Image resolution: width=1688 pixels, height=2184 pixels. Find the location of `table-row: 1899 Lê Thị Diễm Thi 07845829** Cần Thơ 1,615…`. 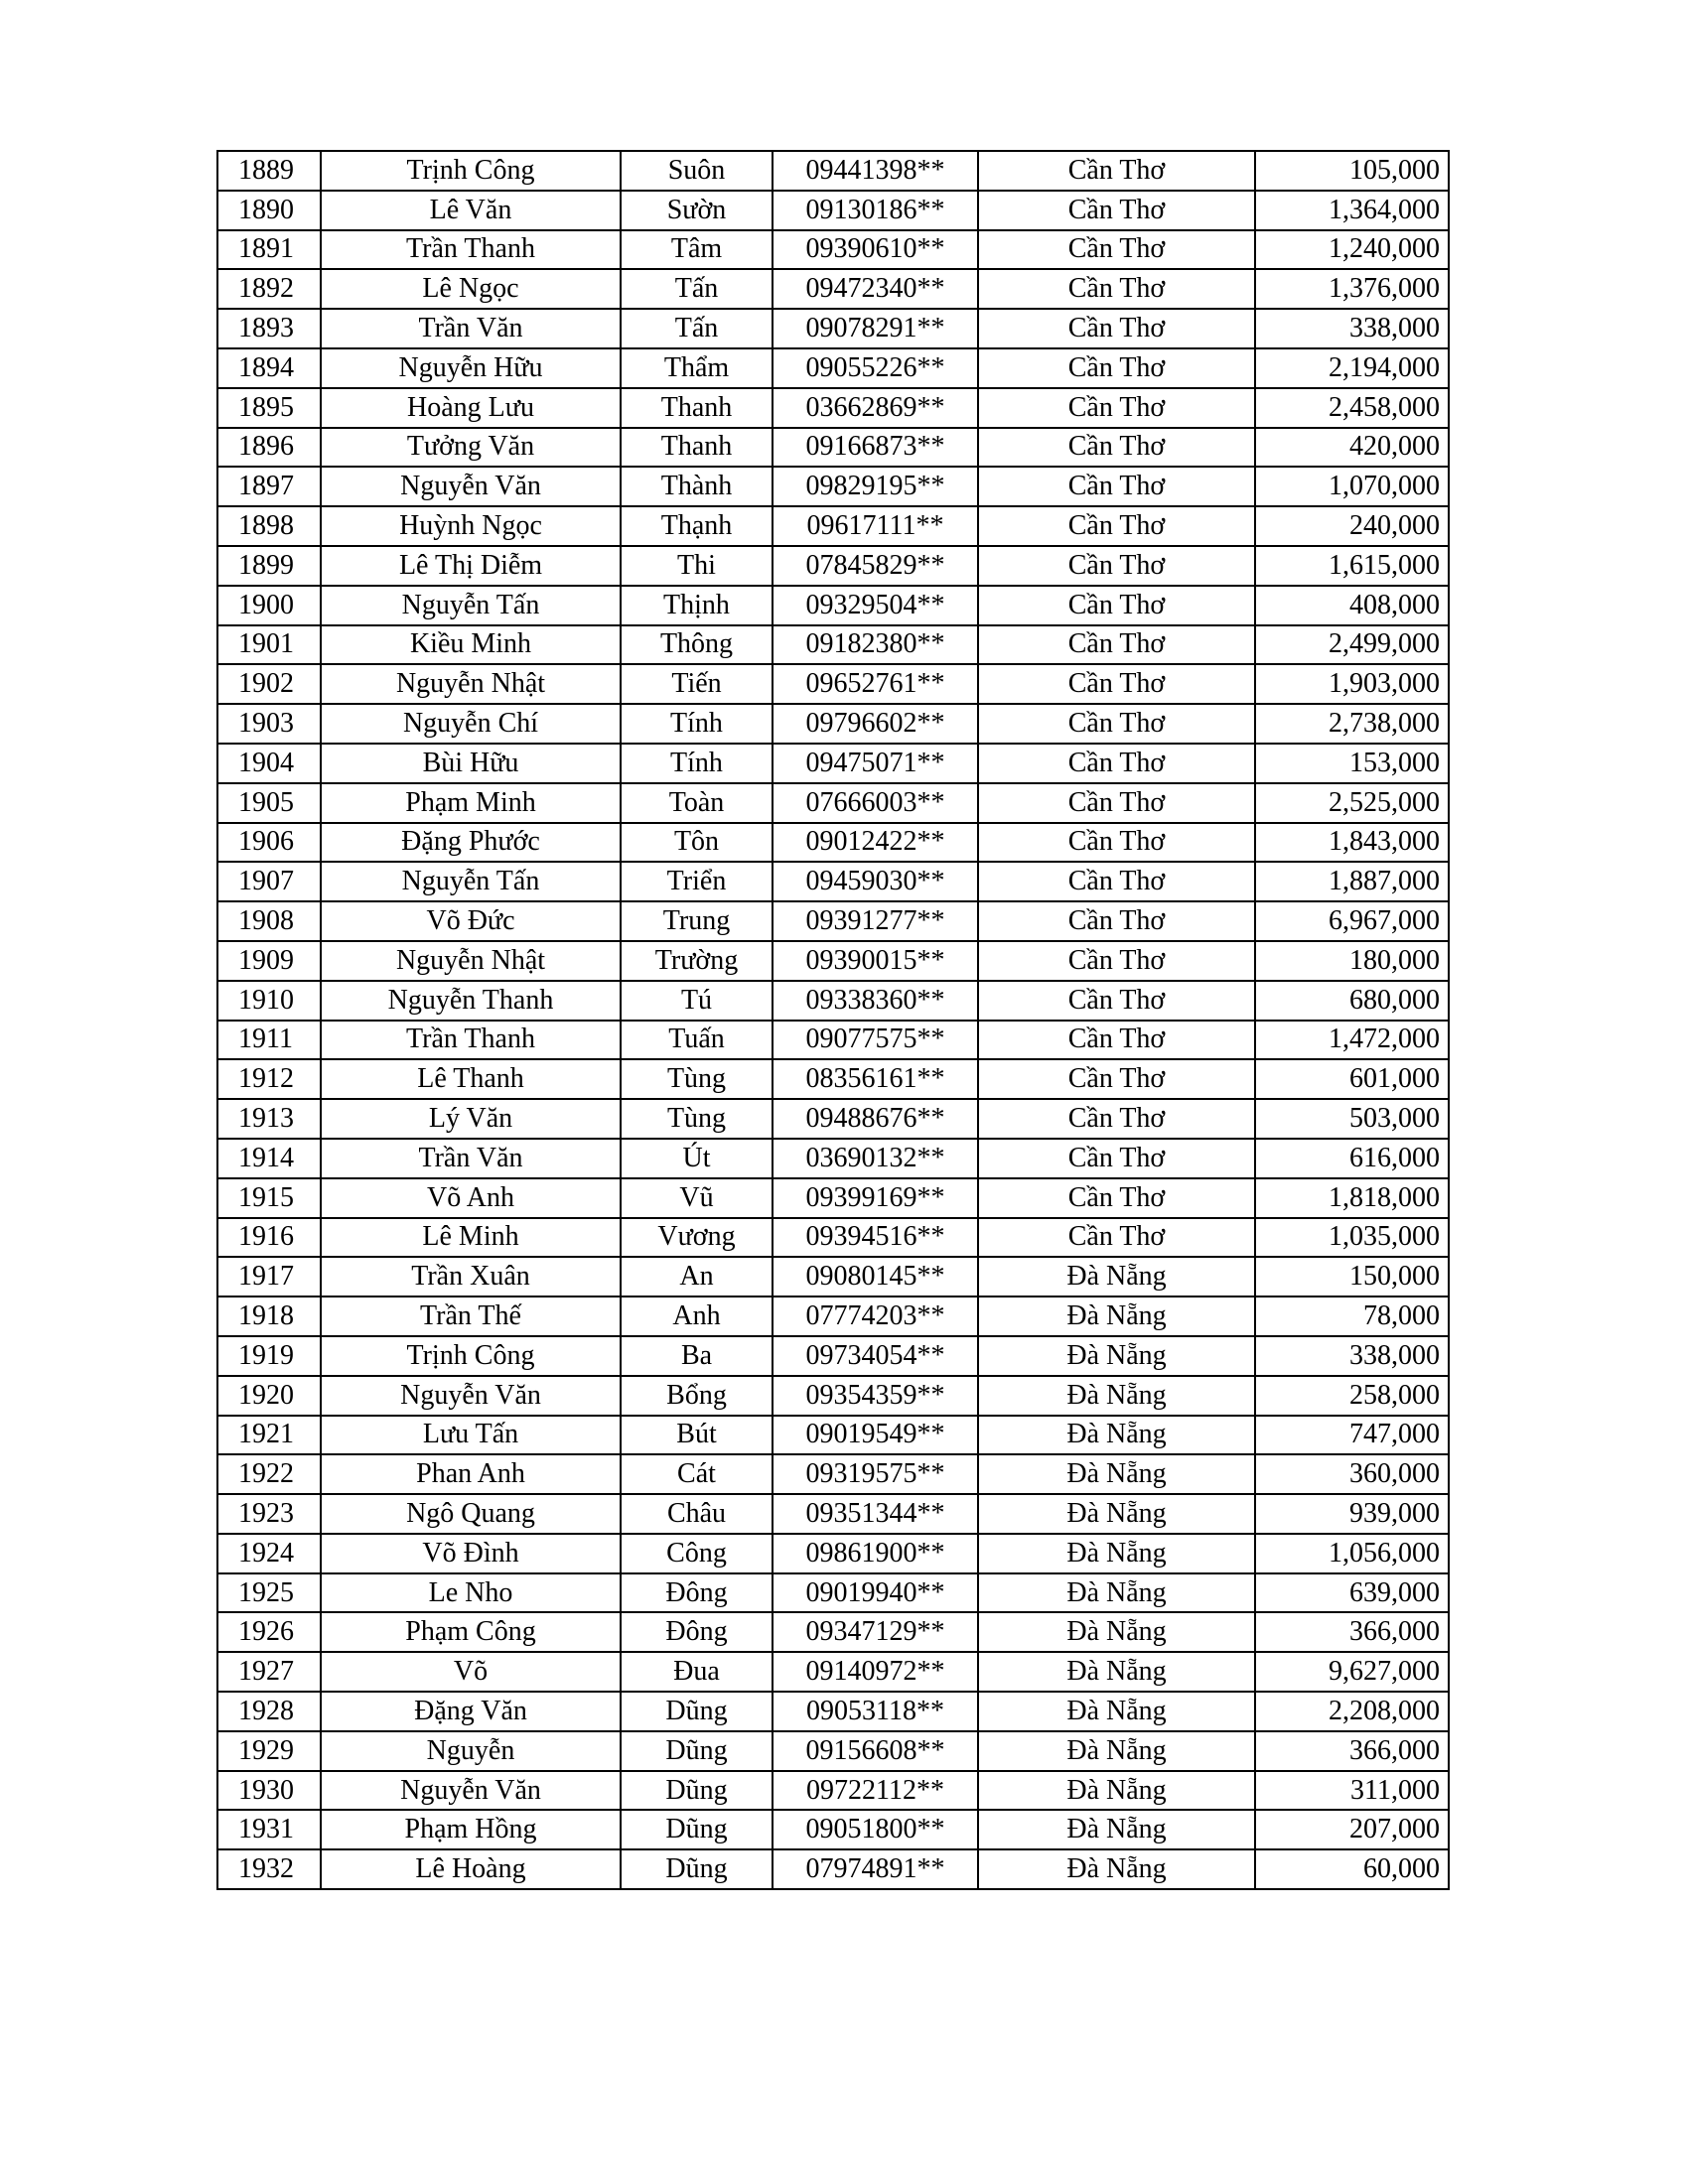

table-row: 1899 Lê Thị Diễm Thi 07845829** Cần Thơ 1,615… is located at coordinates (833, 565).